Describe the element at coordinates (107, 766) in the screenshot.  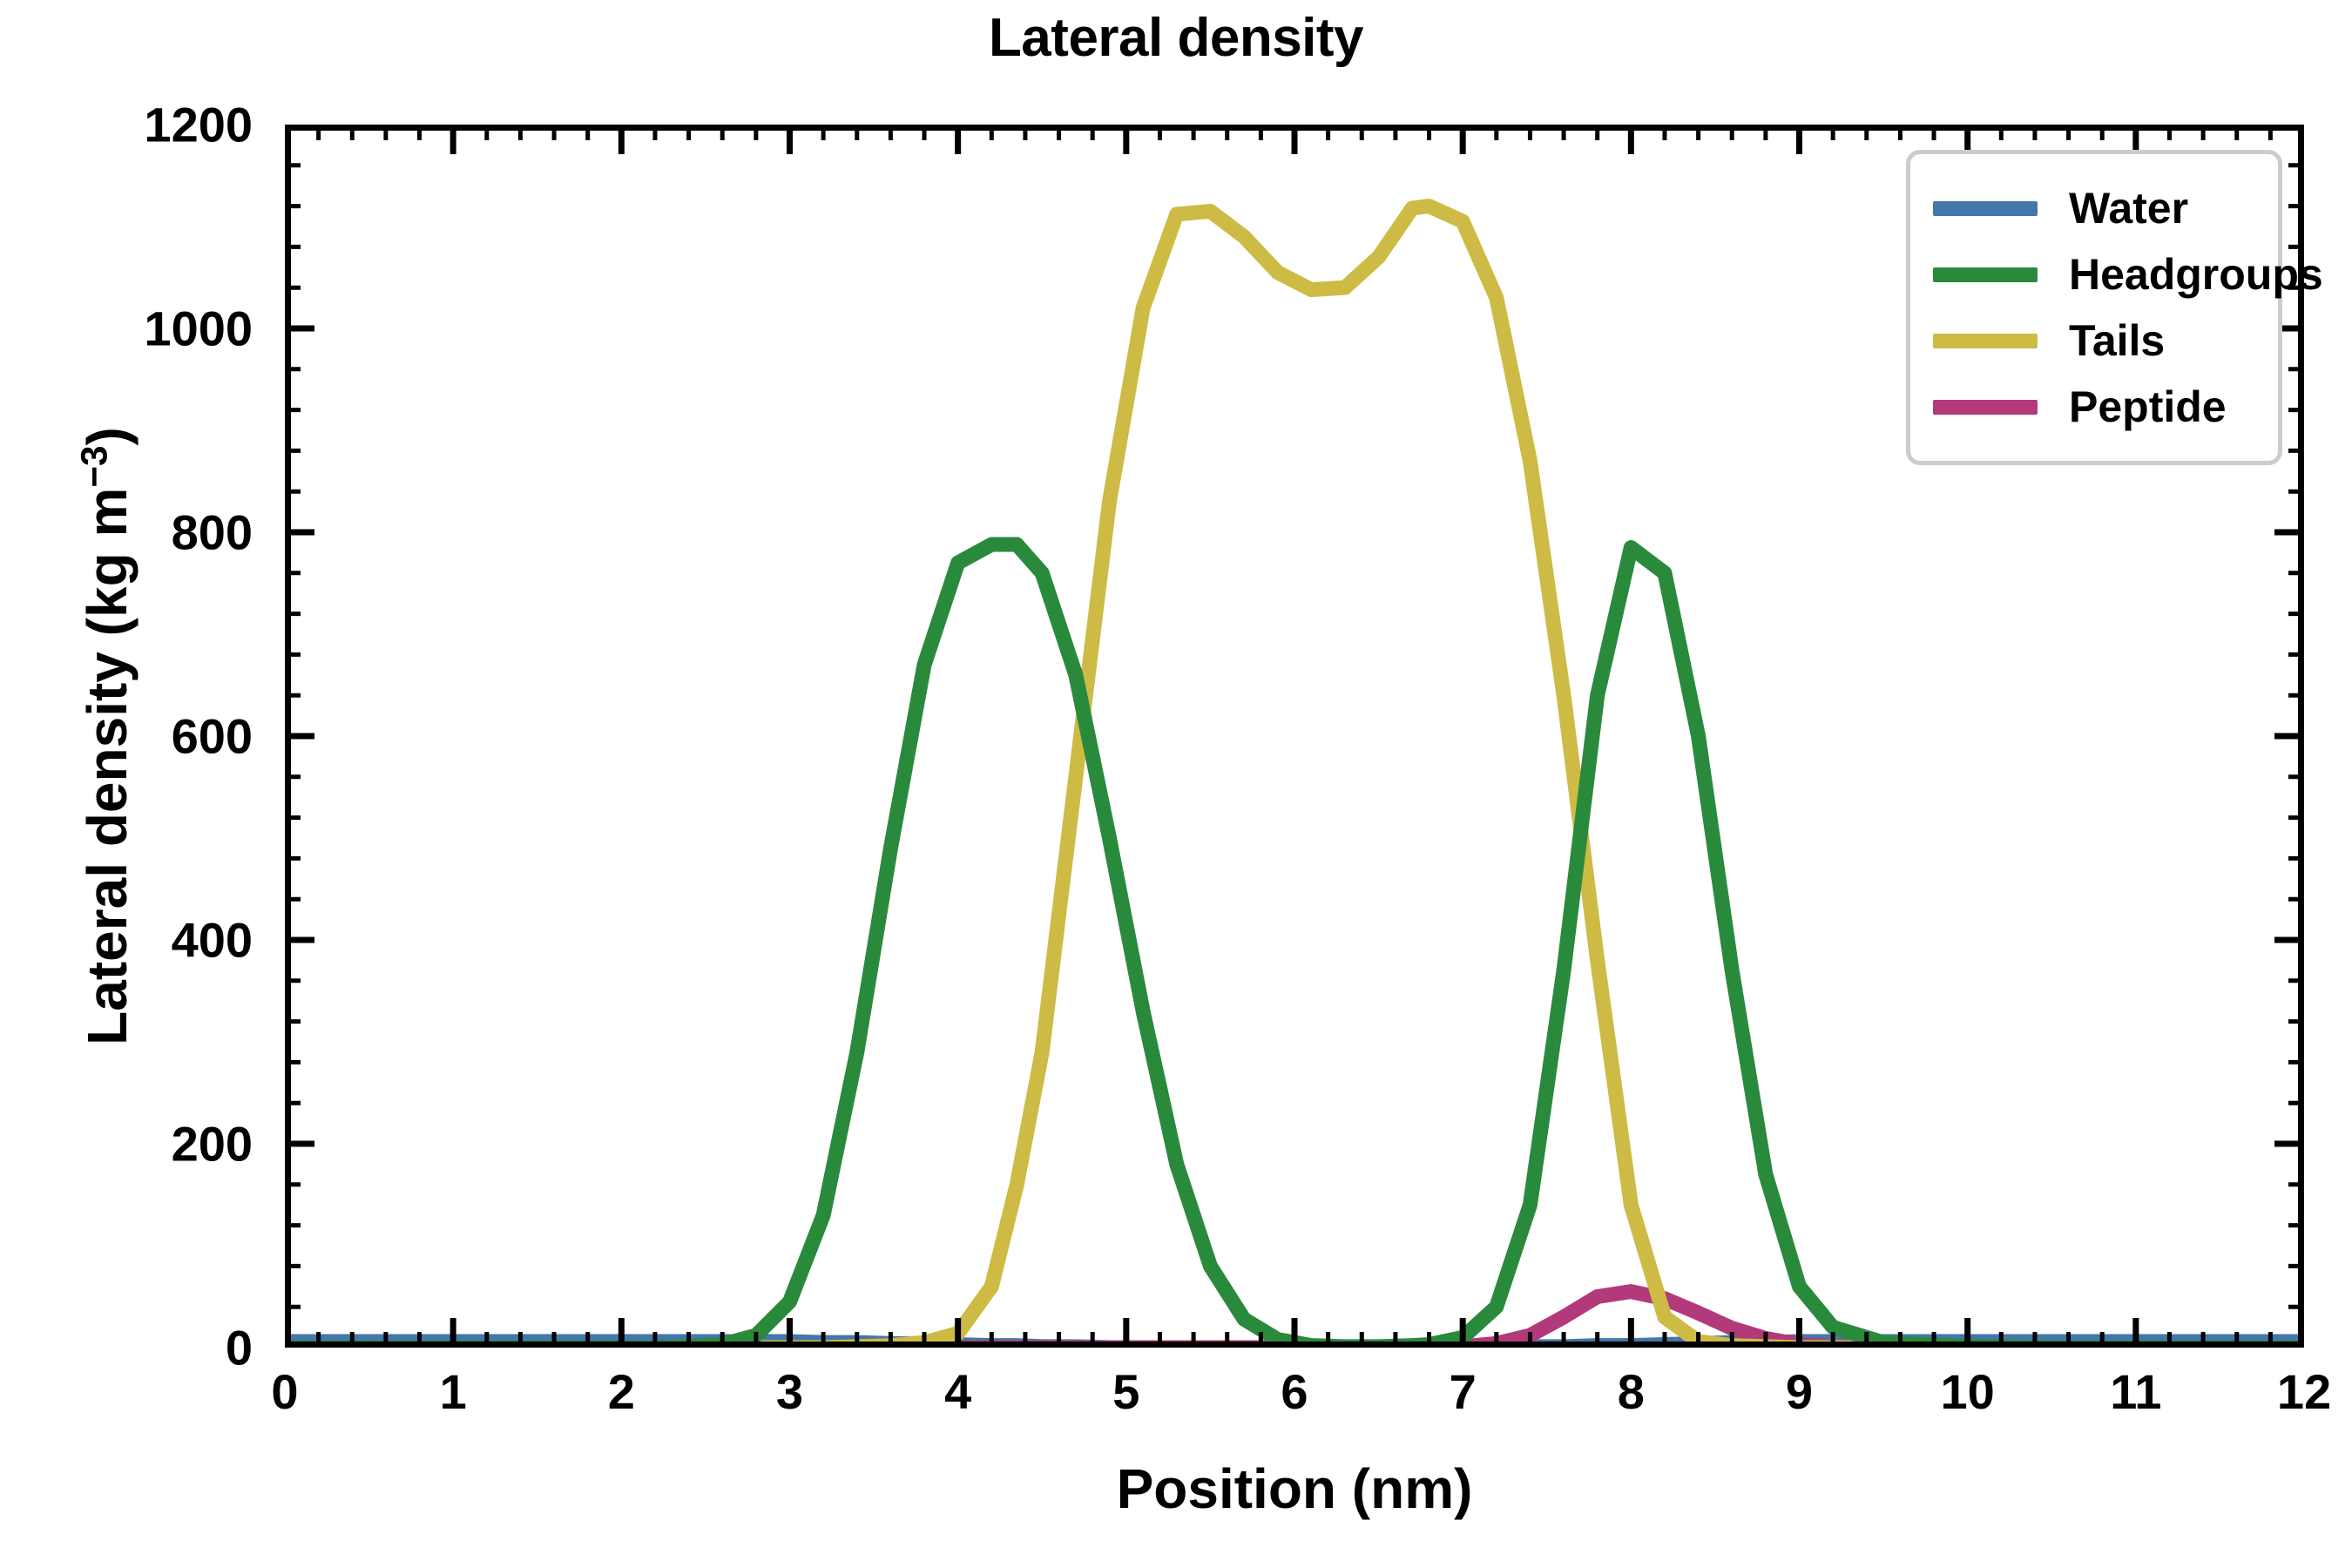
I see `y-axis-label-main: Lateral density (kg m` at that location.